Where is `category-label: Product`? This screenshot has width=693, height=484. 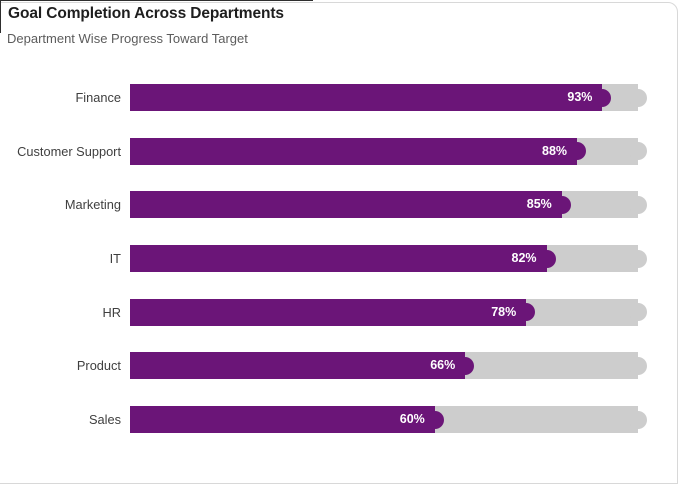 category-label: Product is located at coordinates (98, 366).